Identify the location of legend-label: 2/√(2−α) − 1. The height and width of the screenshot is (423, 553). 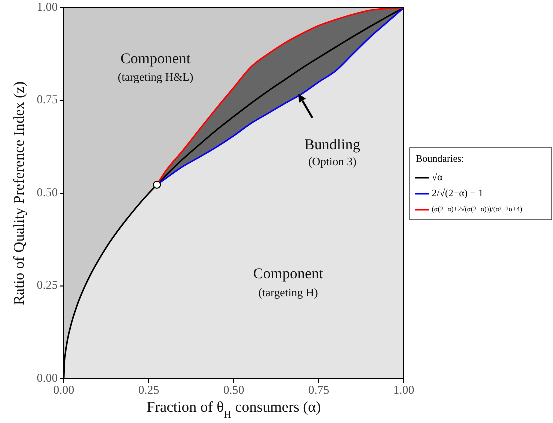
(458, 194).